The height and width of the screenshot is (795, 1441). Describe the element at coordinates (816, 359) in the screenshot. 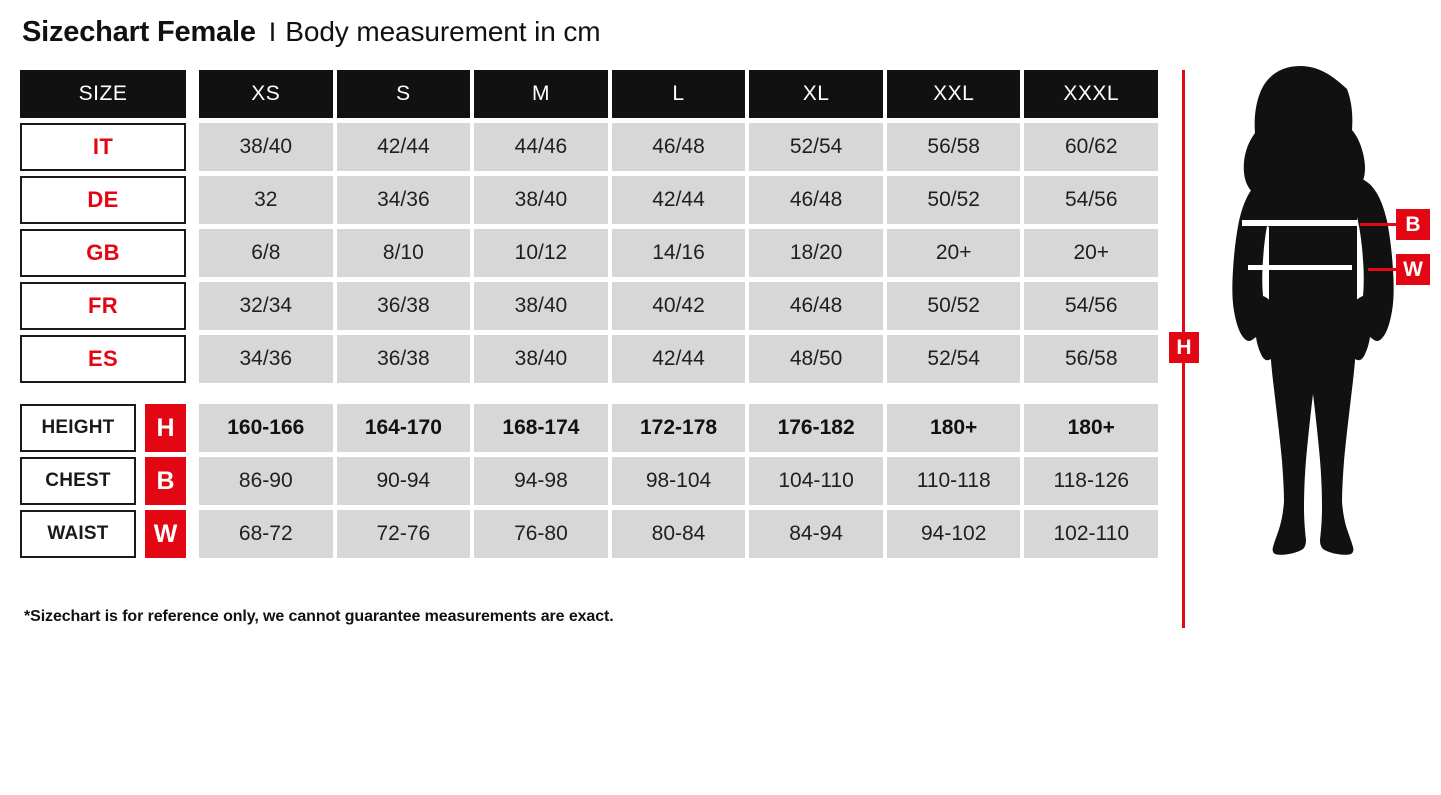

I see `cell-es-xl: 48/50` at that location.